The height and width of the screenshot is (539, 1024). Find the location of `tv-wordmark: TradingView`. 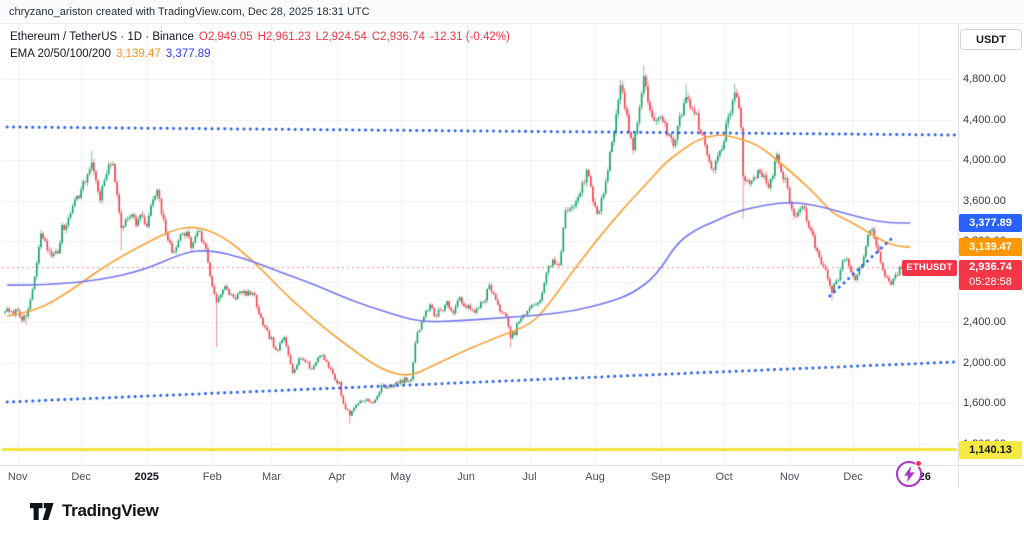

tv-wordmark: TradingView is located at coordinates (110, 510).